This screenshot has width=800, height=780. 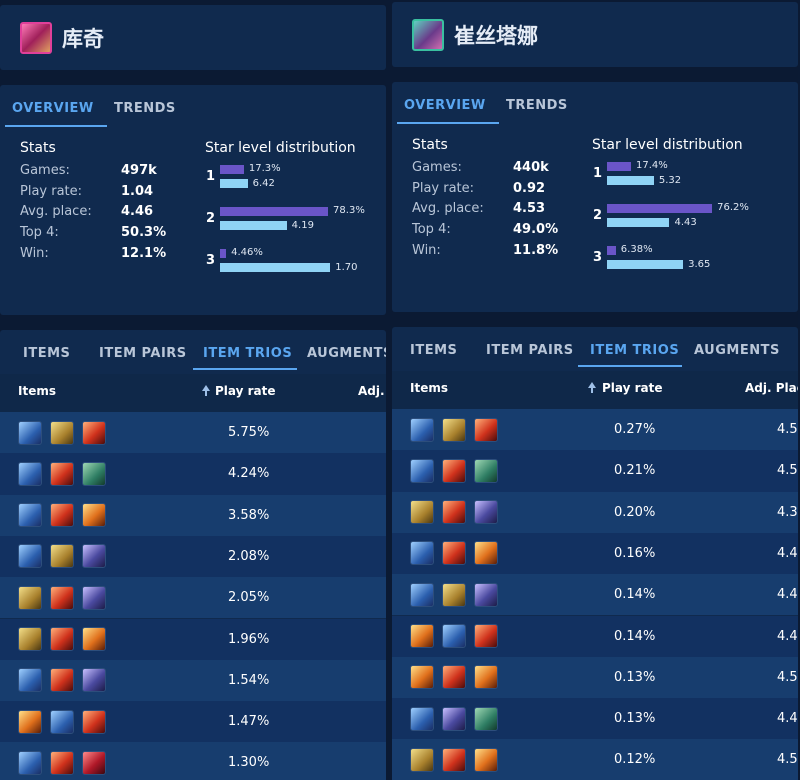 I want to click on play-rate-cell: 5.75%, so click(x=249, y=432).